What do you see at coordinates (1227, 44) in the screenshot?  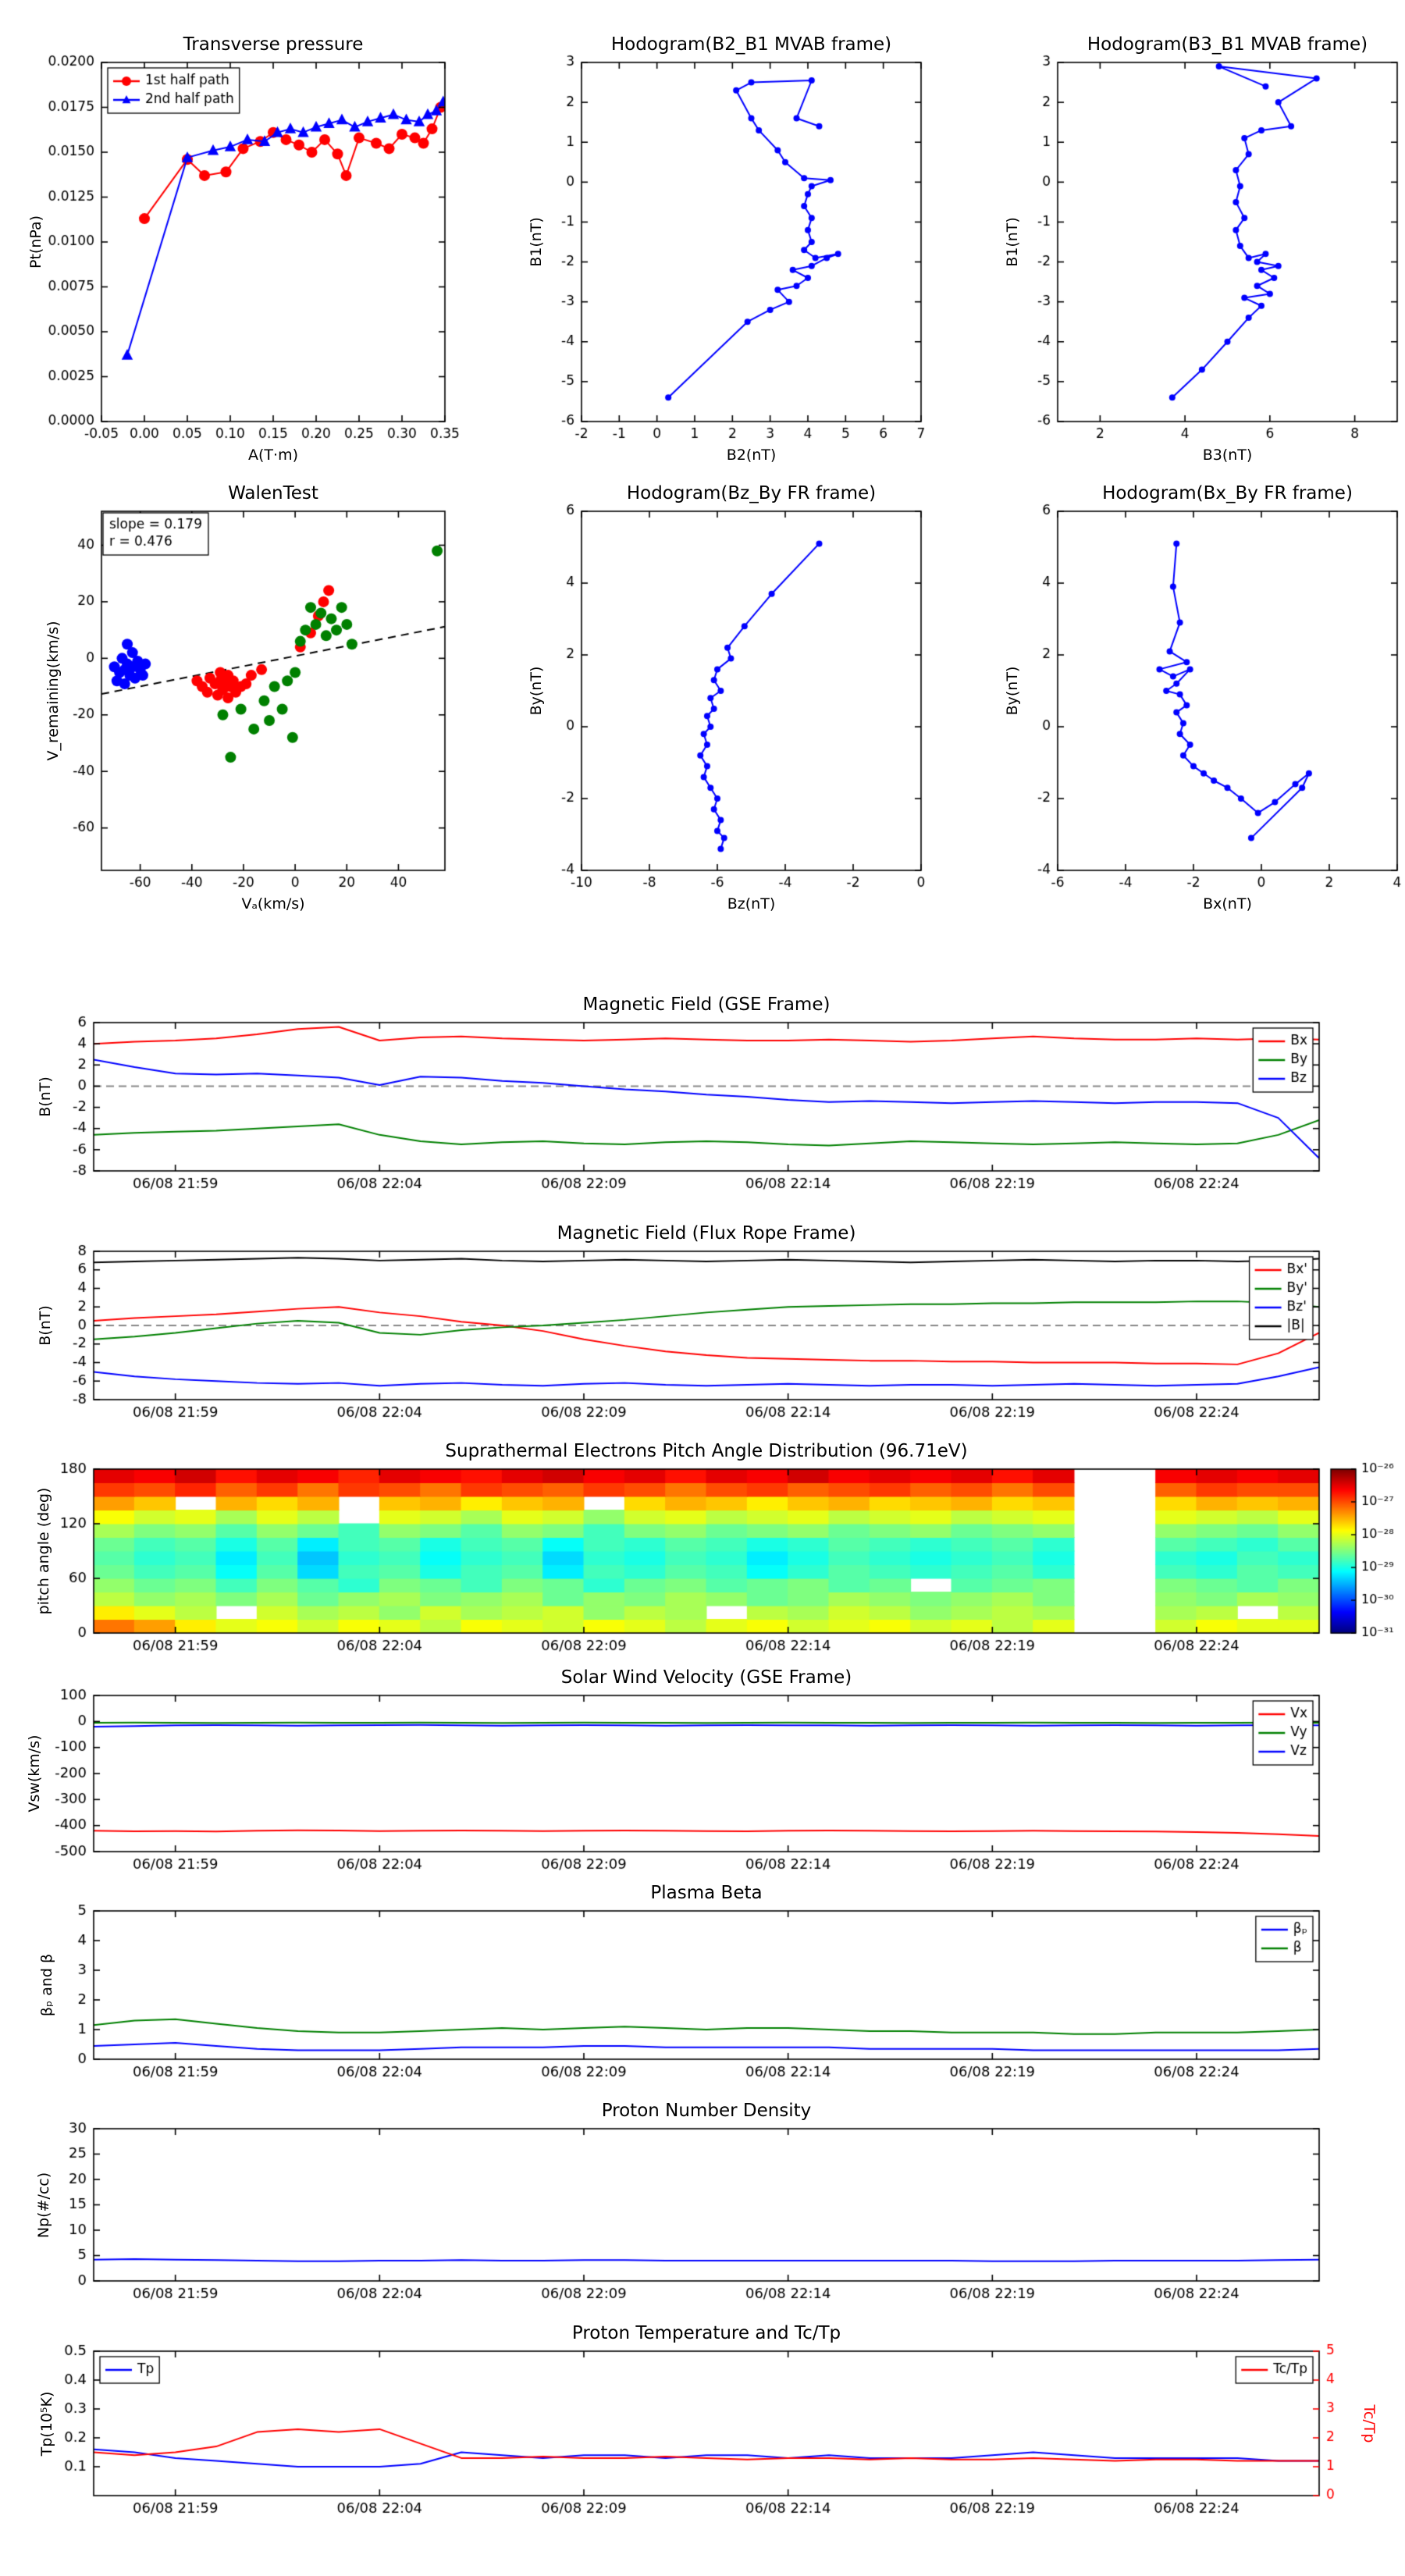 I see `title-hodogram-b3b1: Hodogram(B3_B1 MVAB frame)` at bounding box center [1227, 44].